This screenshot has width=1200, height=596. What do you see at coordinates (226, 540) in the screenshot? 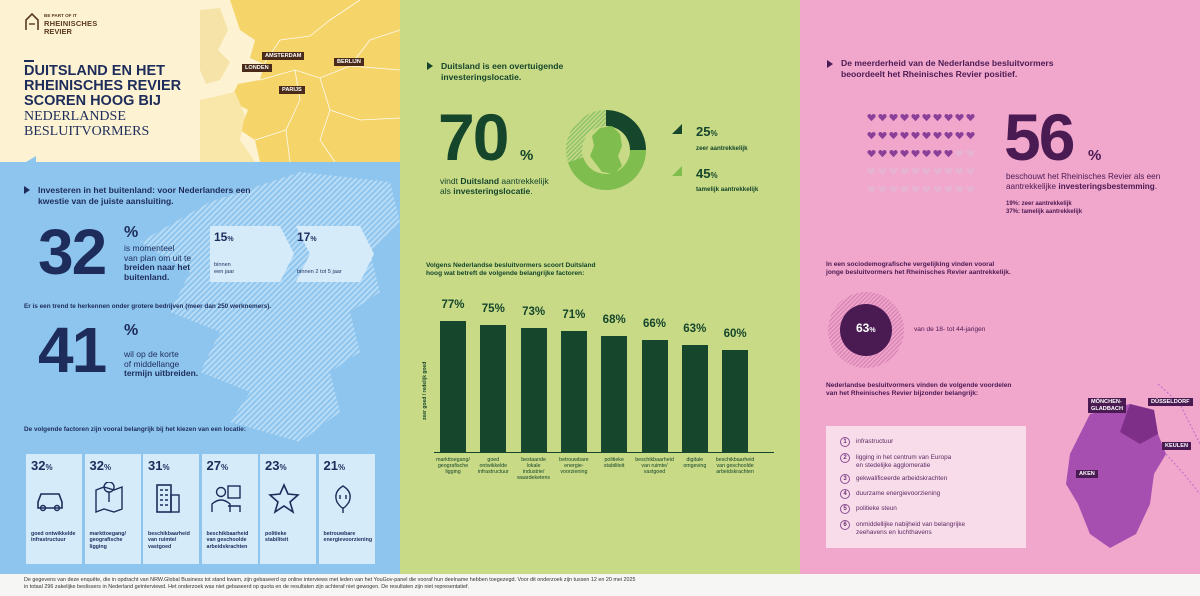
I see `factor-label-2: van geschoolde` at bounding box center [226, 540].